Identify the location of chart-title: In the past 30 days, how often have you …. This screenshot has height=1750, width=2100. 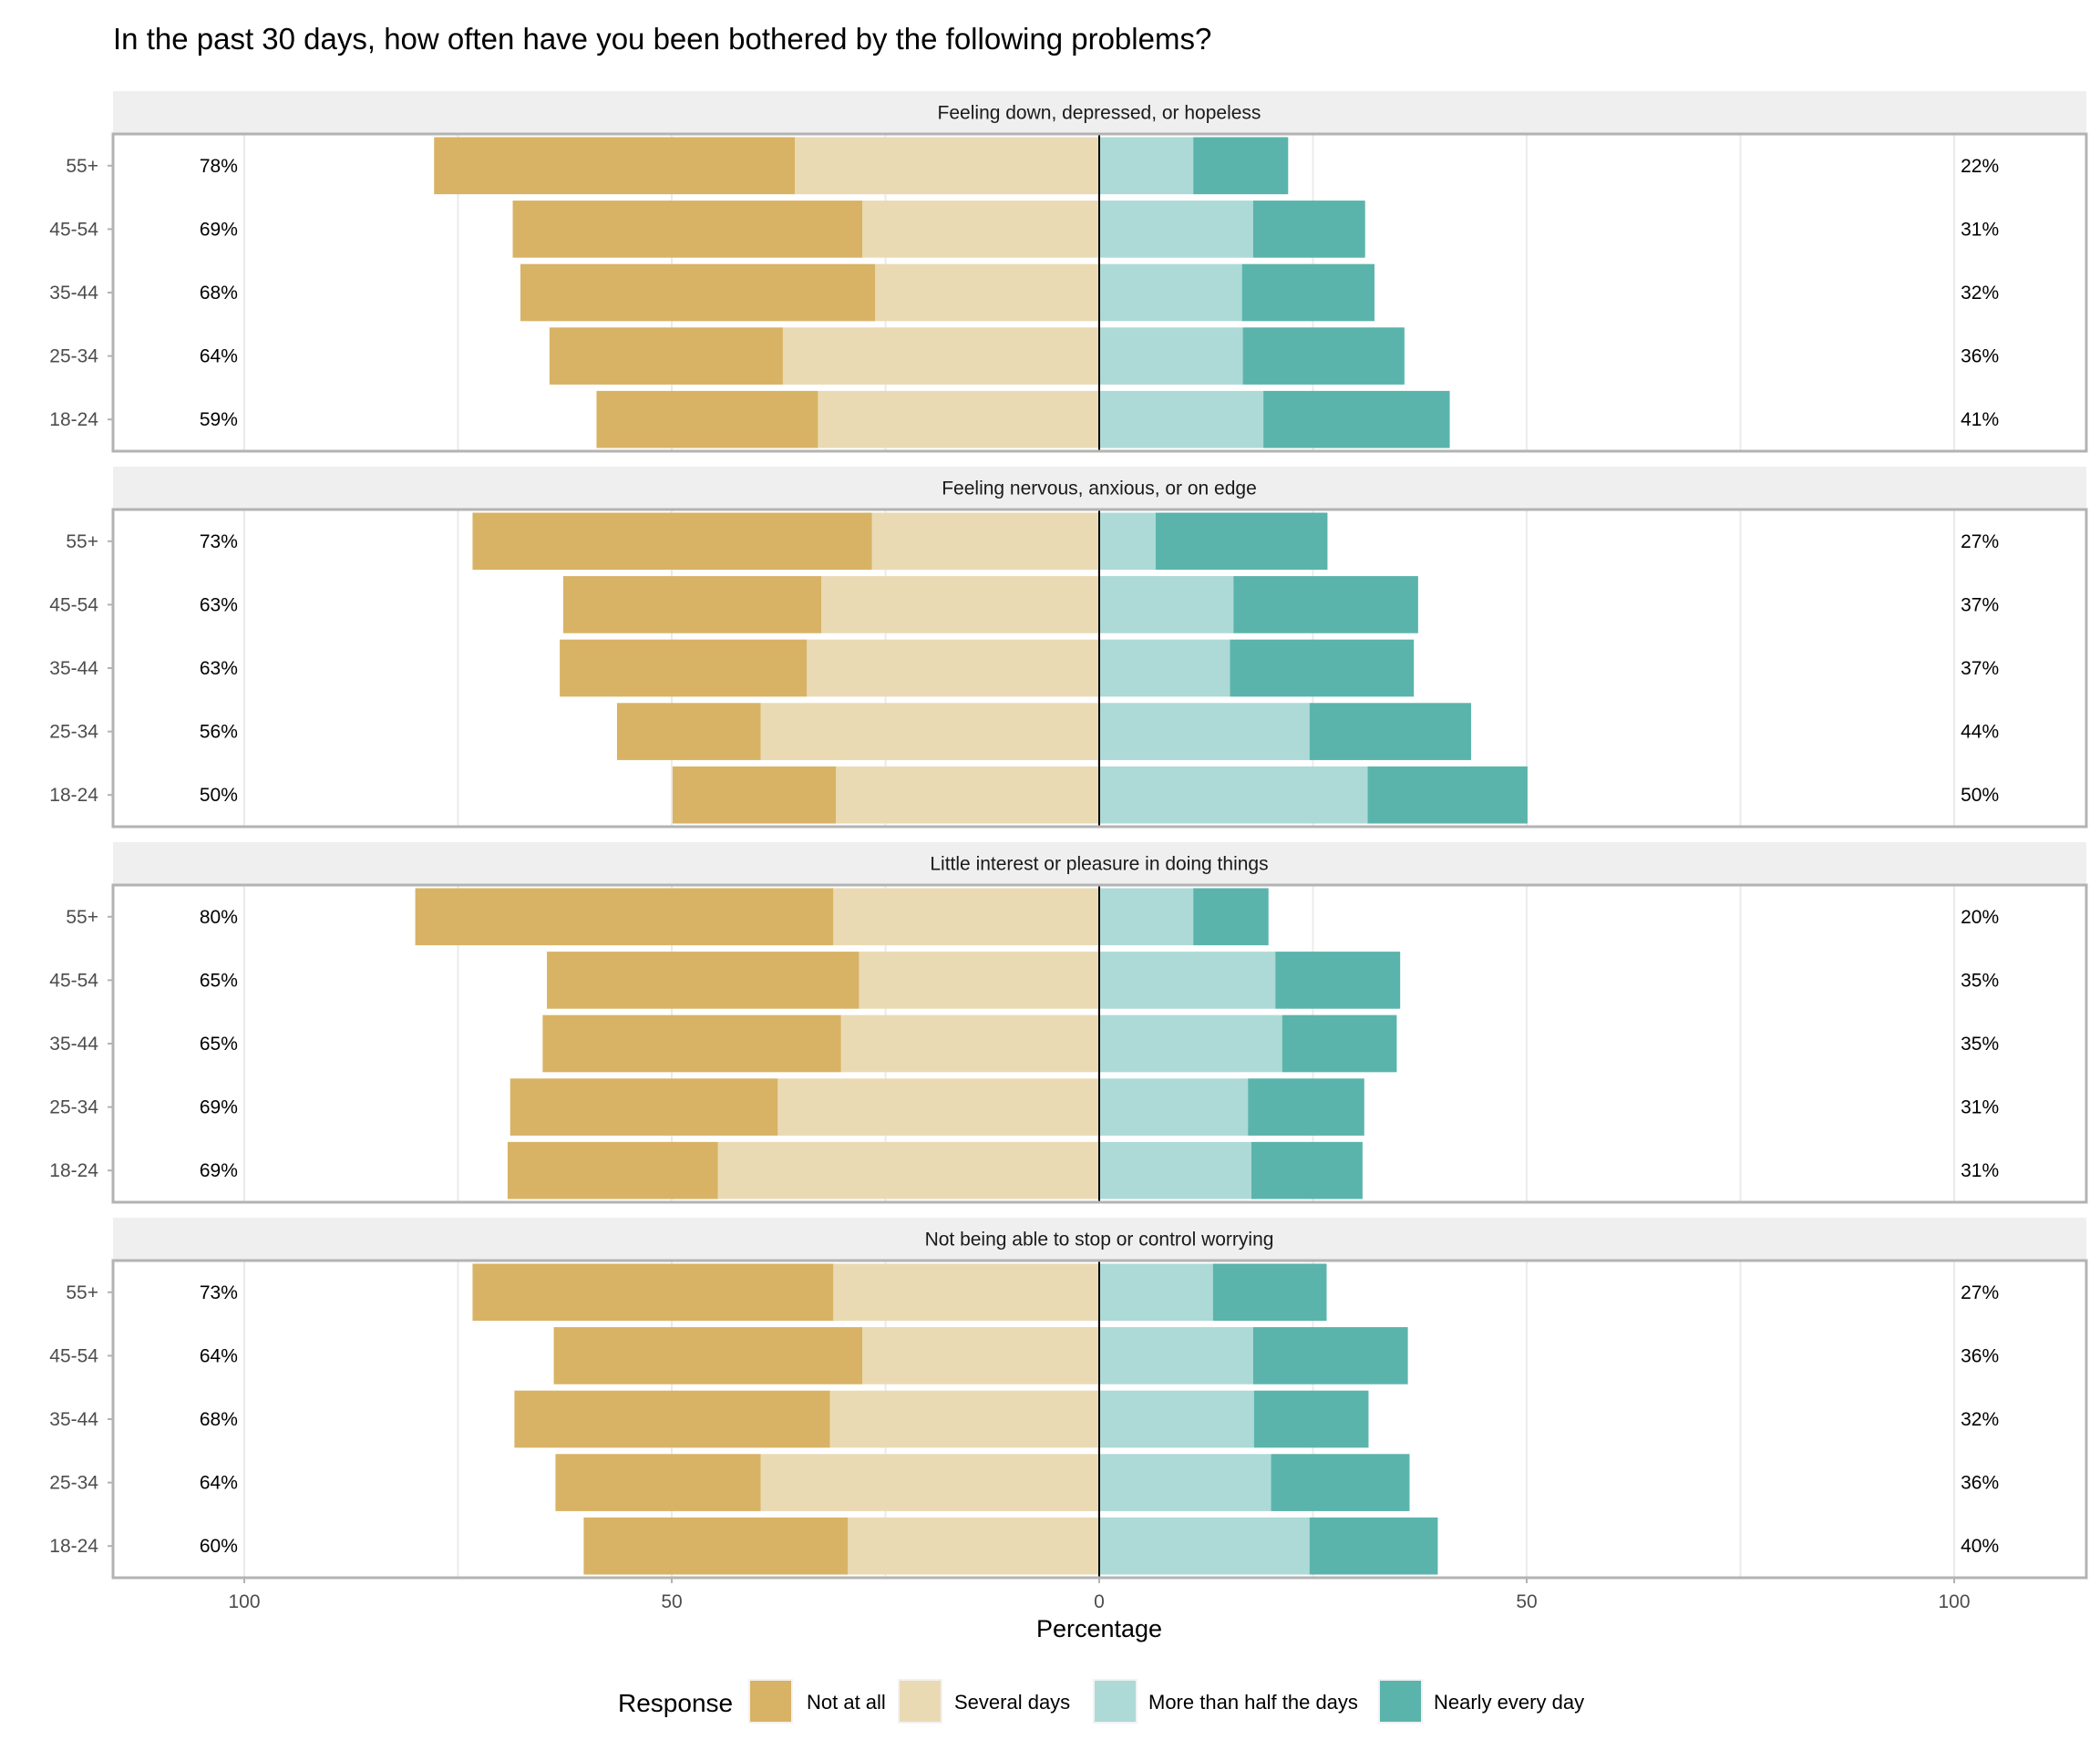
(662, 39).